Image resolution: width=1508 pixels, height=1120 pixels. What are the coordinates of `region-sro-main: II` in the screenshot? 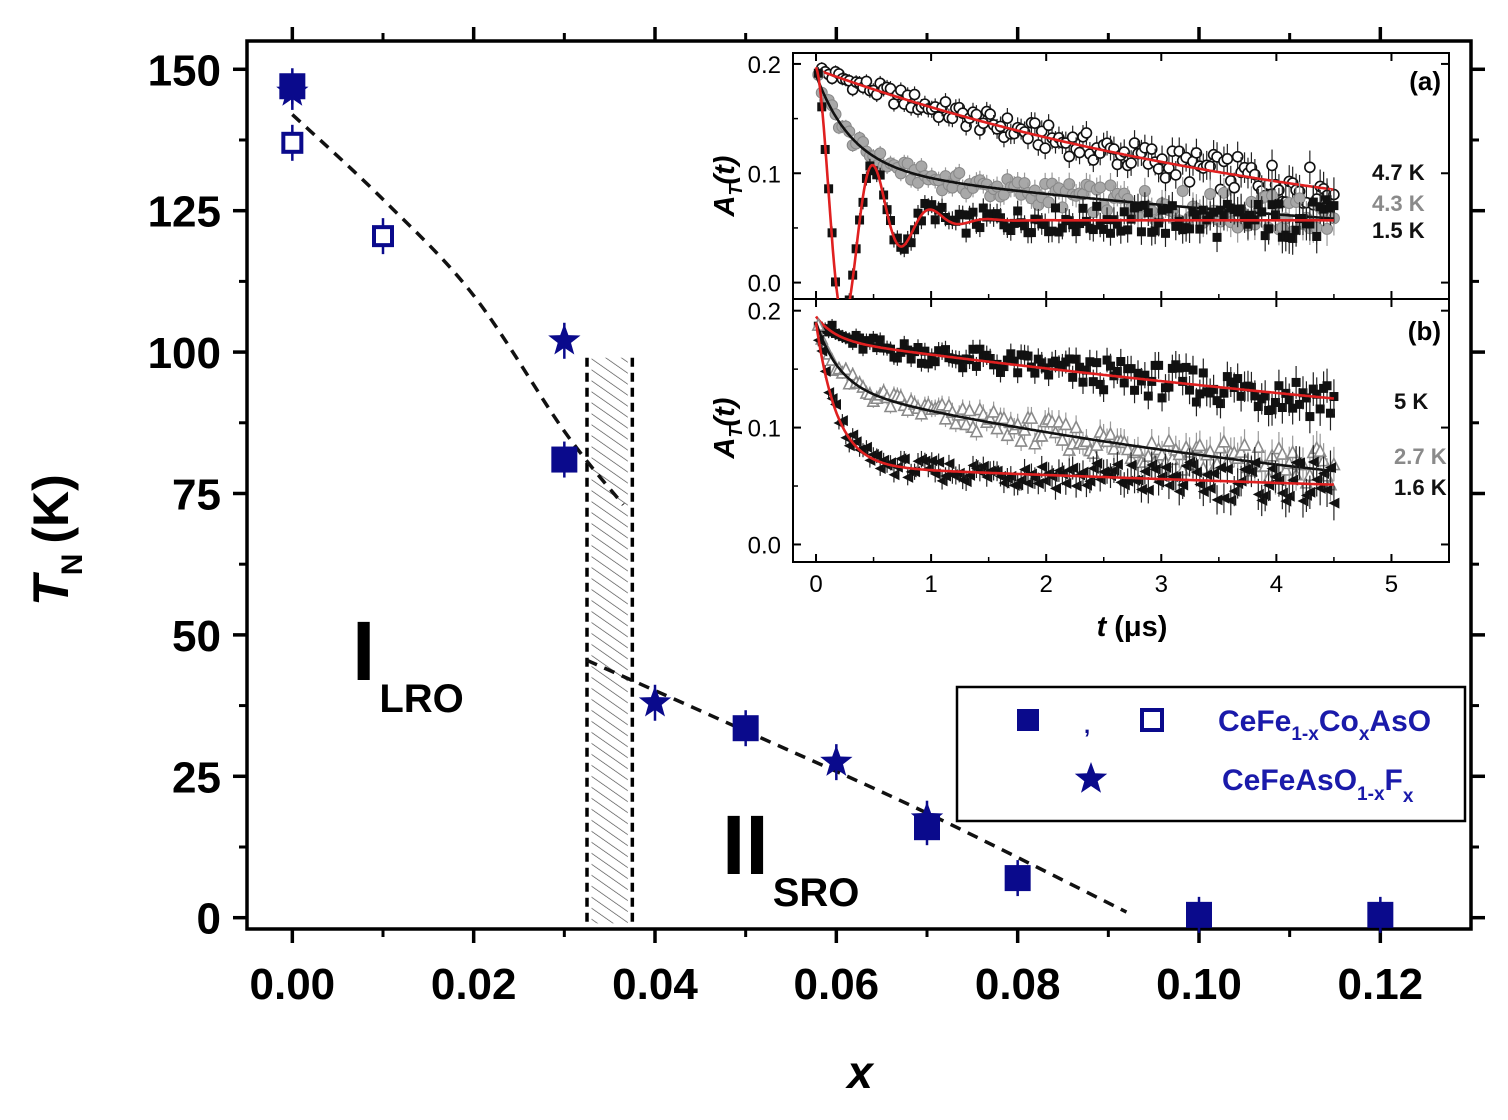 It's located at (745, 845).